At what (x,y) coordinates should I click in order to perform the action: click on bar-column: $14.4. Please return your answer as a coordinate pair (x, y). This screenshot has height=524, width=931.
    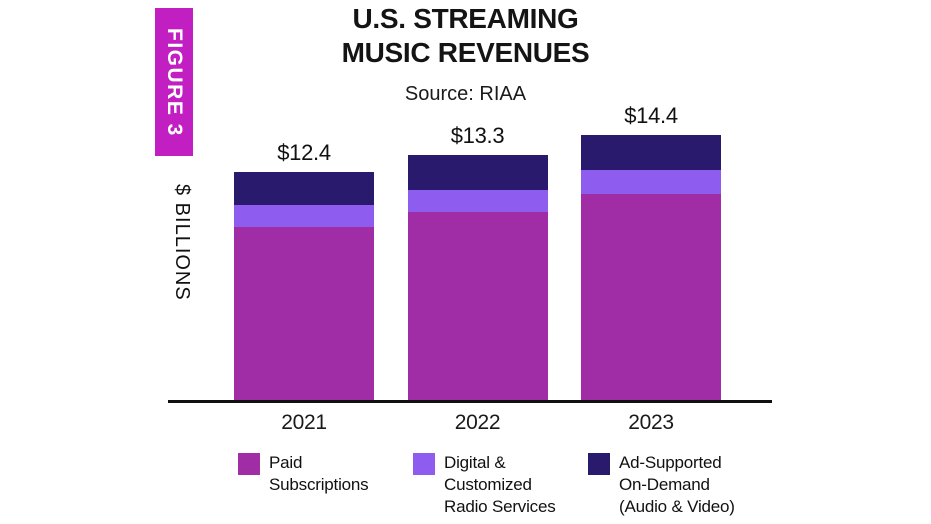
    Looking at the image, I should click on (651, 251).